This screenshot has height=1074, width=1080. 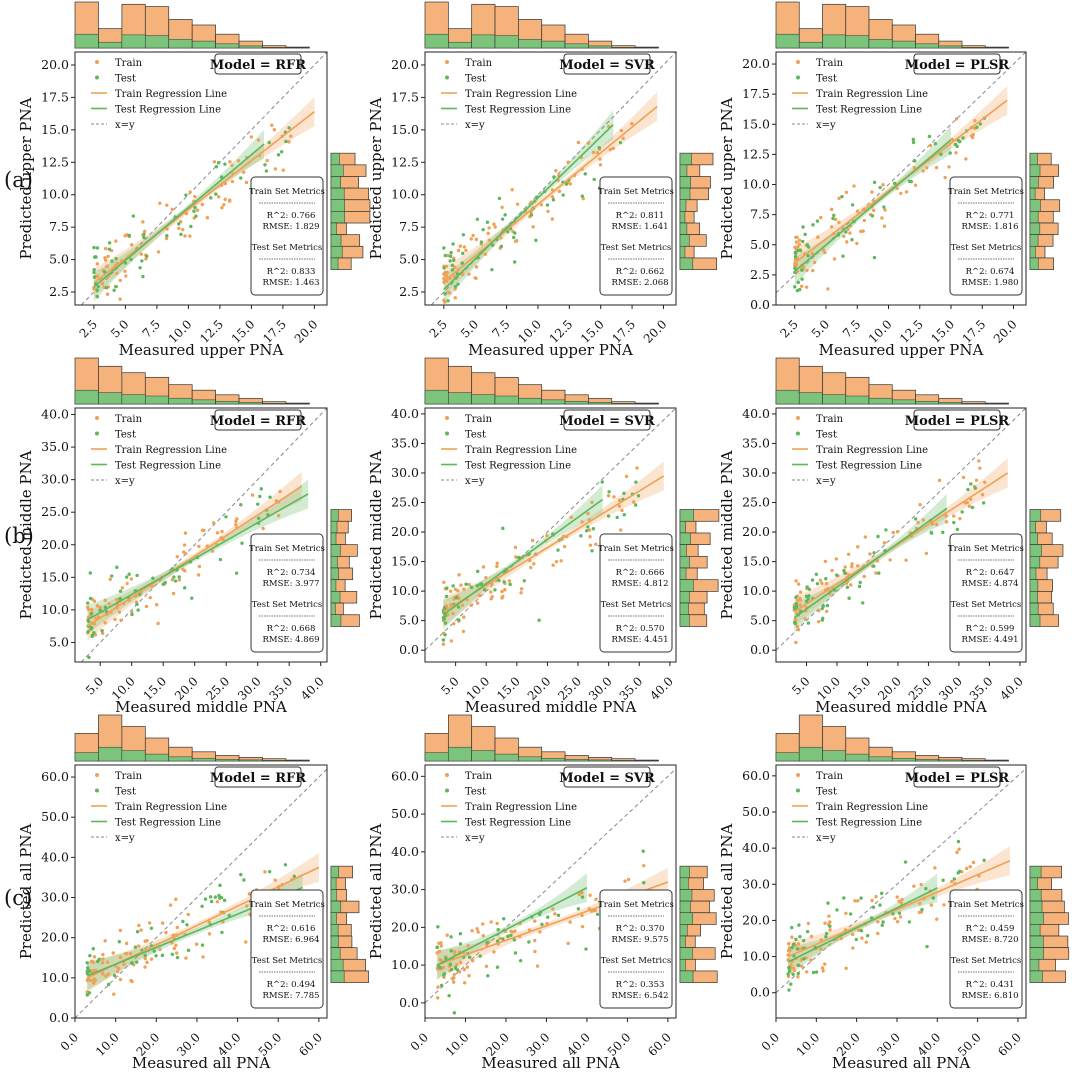 I want to click on test-regression-line, so click(x=512, y=926).